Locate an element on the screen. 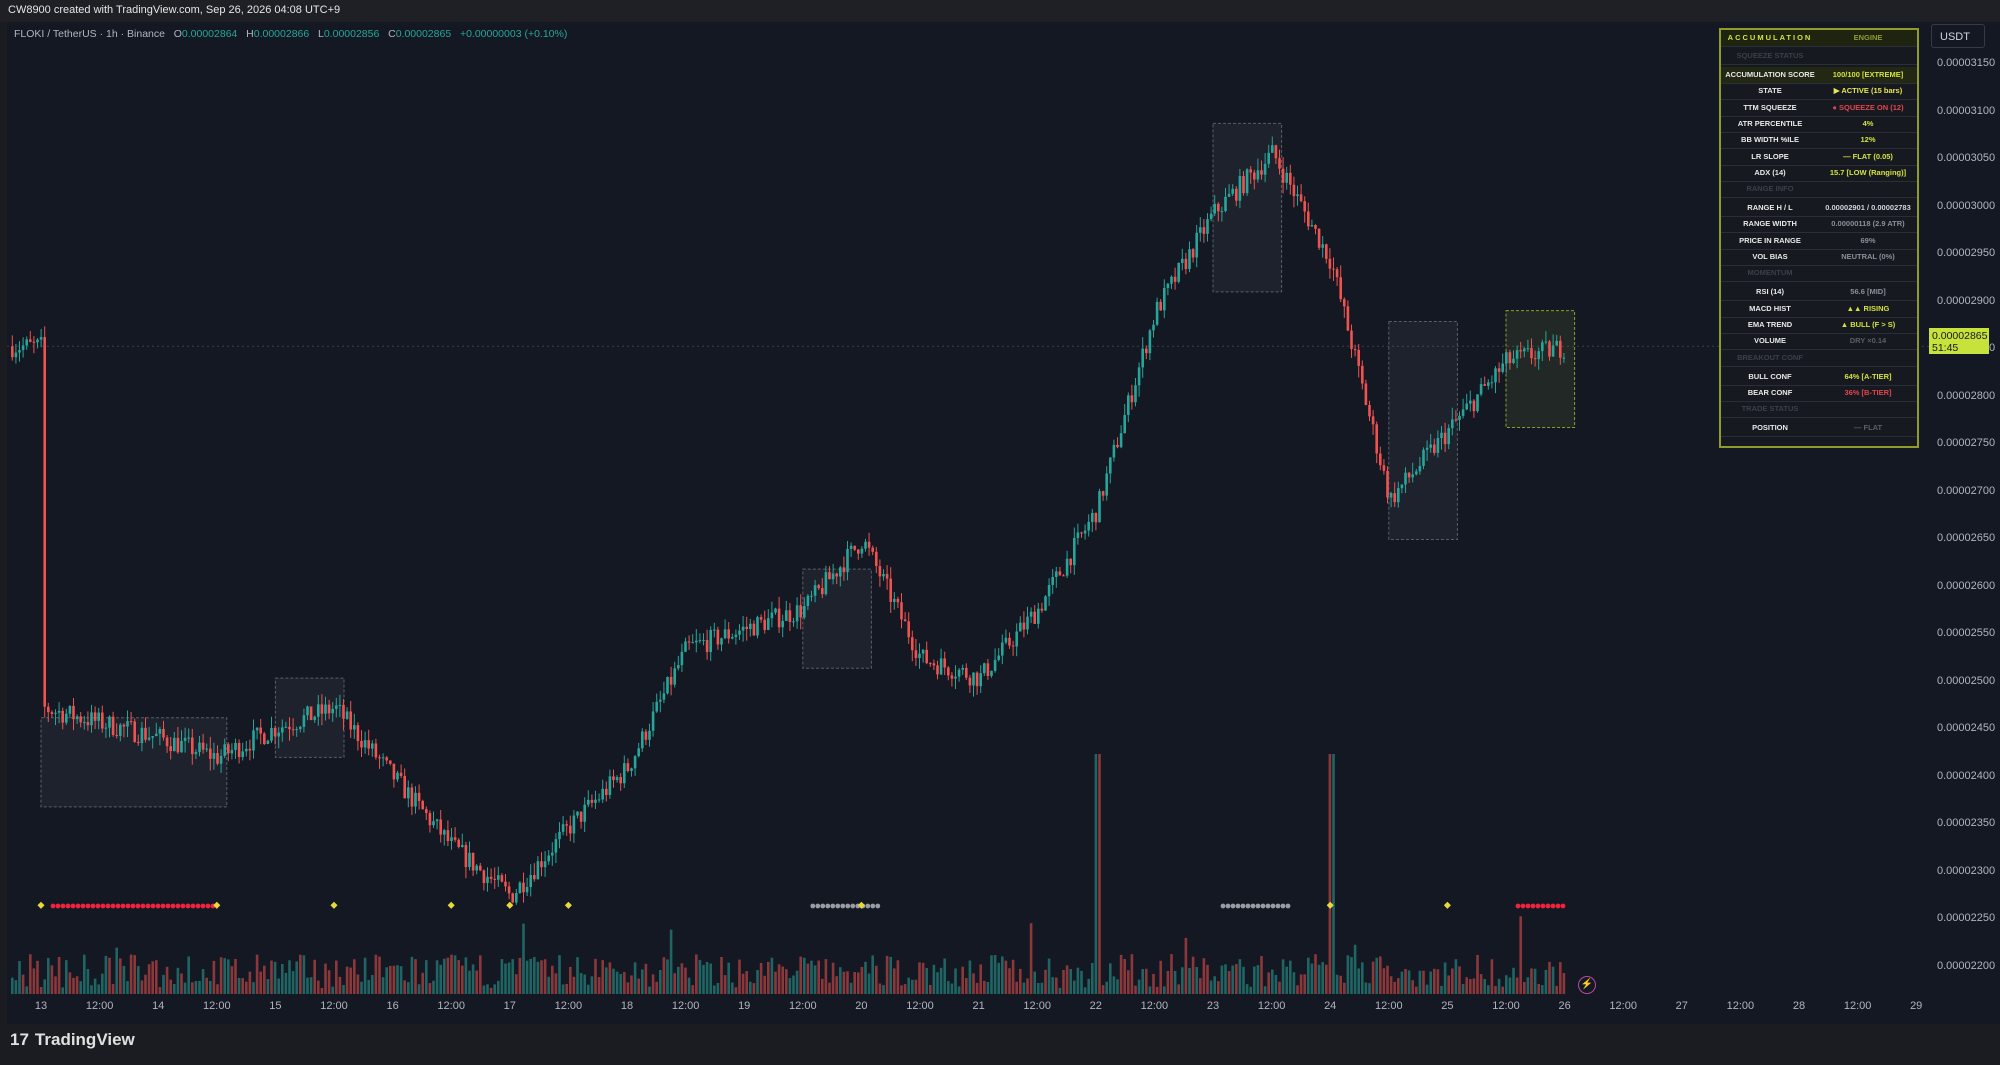 The height and width of the screenshot is (1065, 2000). accumulation-range-box is located at coordinates (1423, 430).